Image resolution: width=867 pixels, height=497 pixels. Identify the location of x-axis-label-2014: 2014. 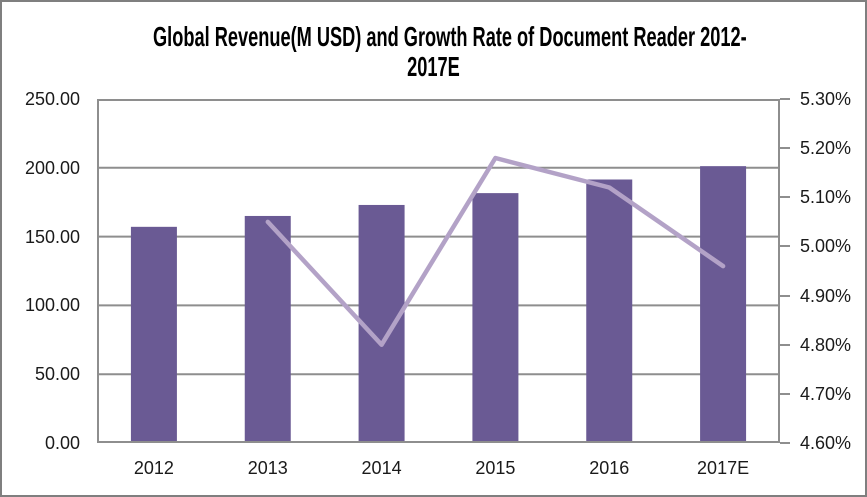
(381, 468).